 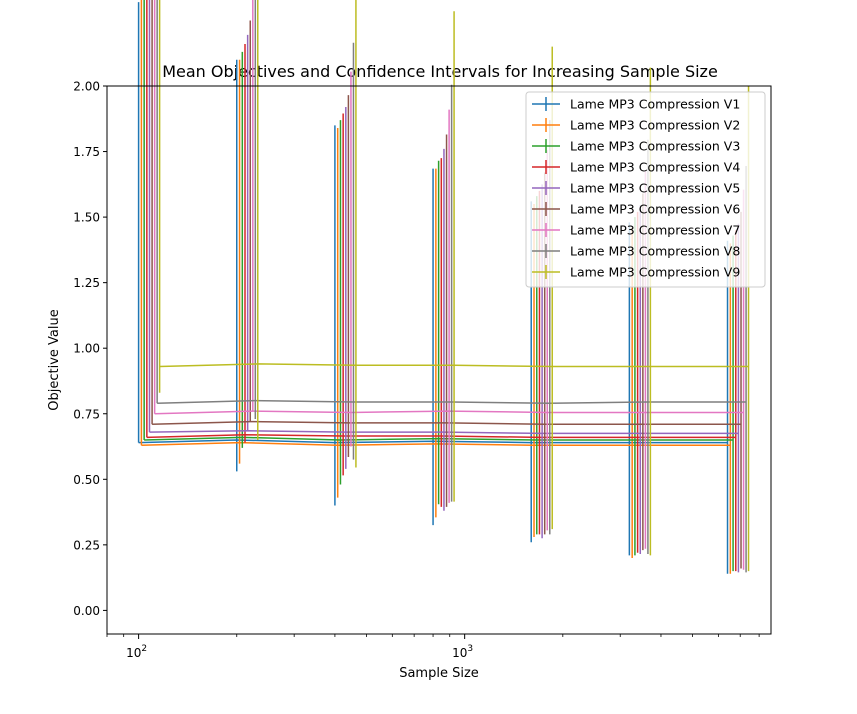 I want to click on legend-item: Lame MP3 Compression V8, so click(x=636, y=251).